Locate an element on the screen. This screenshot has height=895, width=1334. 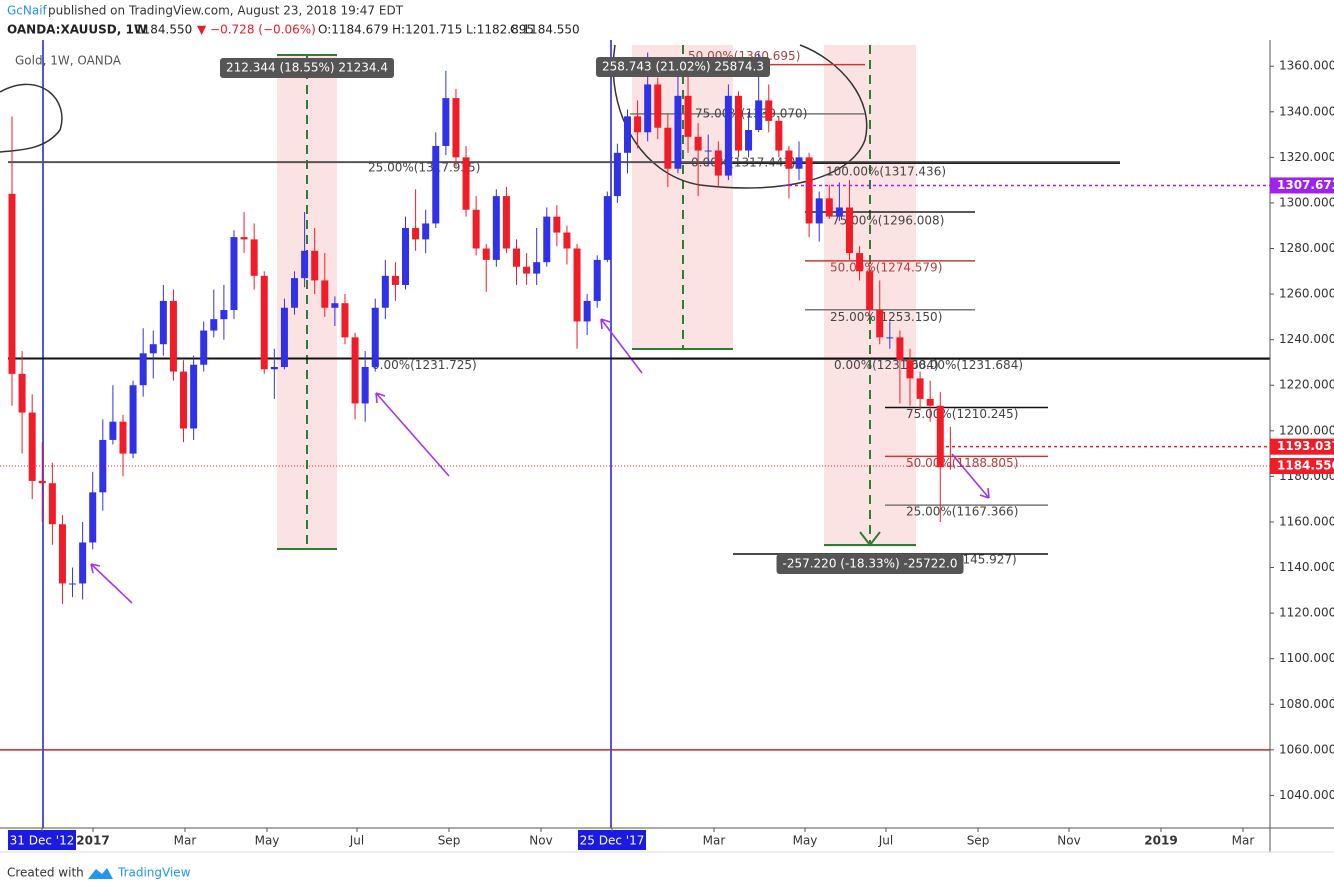
ohlc-open: O:1184.679 is located at coordinates (353, 30).